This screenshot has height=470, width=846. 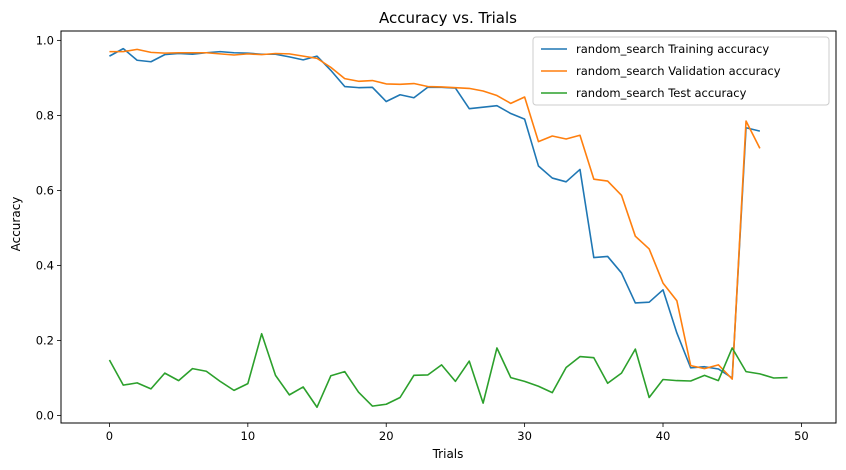 I want to click on y-tick-label: 0.6, so click(x=45, y=190).